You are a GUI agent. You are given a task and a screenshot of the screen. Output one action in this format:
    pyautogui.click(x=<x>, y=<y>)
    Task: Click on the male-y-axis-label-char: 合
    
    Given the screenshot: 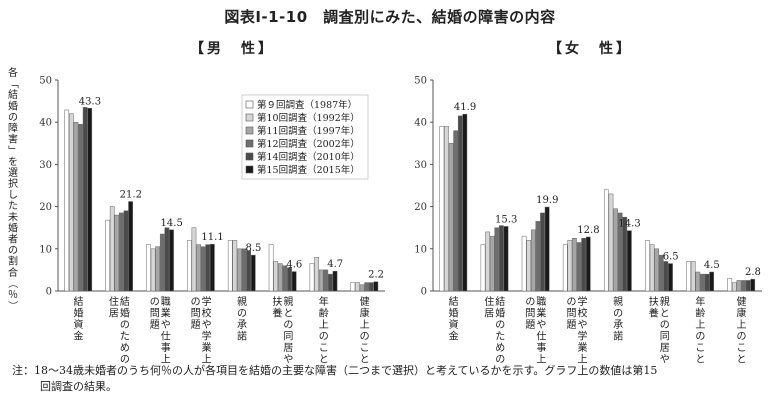 What is the action you would take?
    pyautogui.click(x=13, y=272)
    